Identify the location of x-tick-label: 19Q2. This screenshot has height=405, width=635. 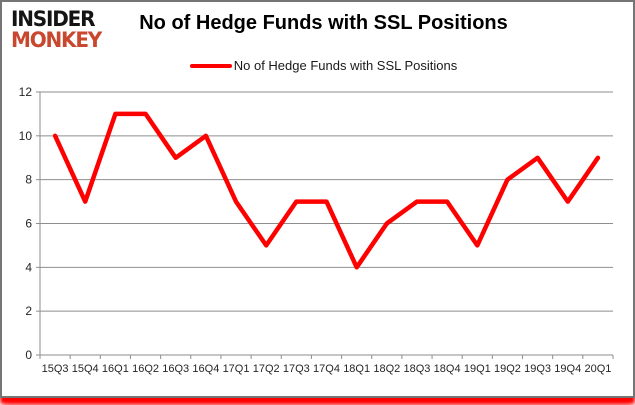
(507, 369).